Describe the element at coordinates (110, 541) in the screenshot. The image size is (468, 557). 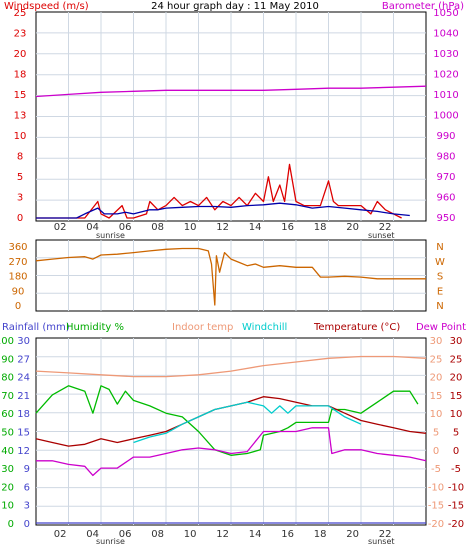
I see `sunrise-label-bottom: sunrise` at that location.